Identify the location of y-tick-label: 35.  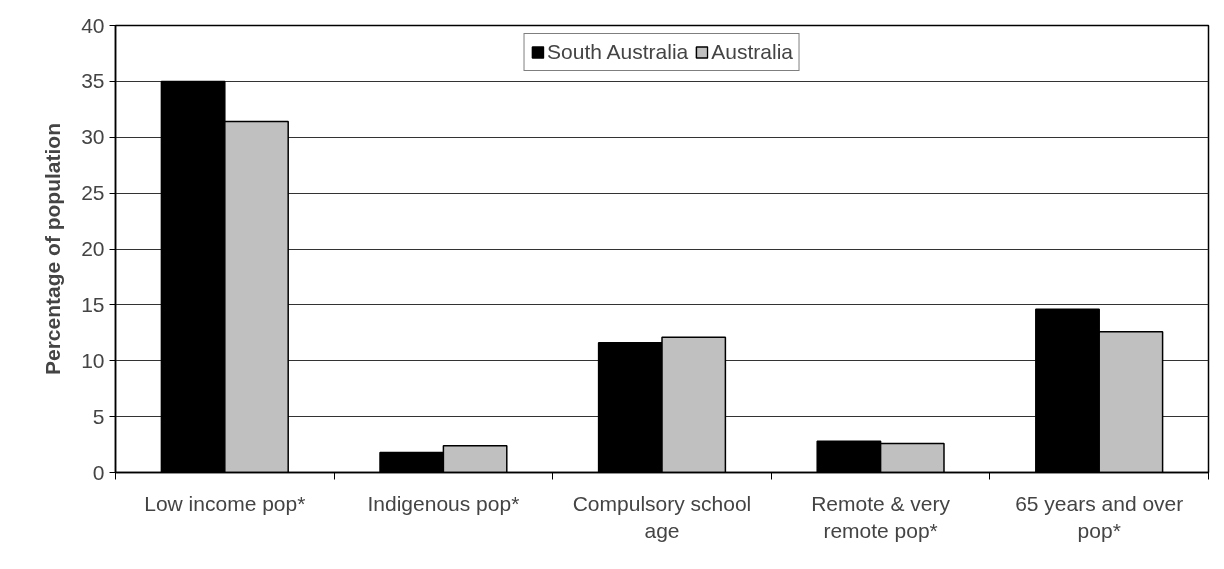
(93, 81).